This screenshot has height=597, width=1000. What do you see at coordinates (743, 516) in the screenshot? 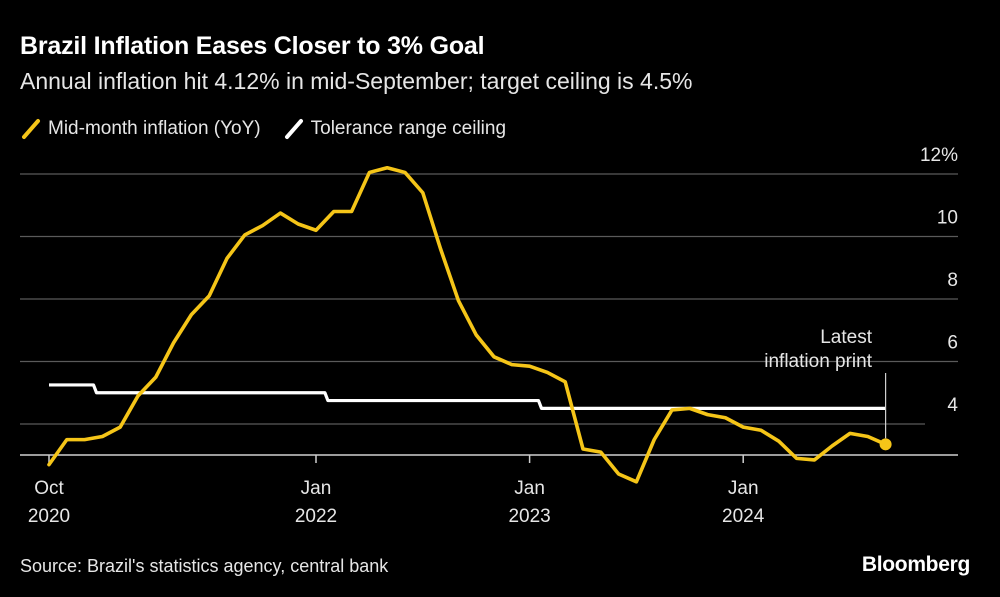
I see `x-tick-label-3-year: 2024` at bounding box center [743, 516].